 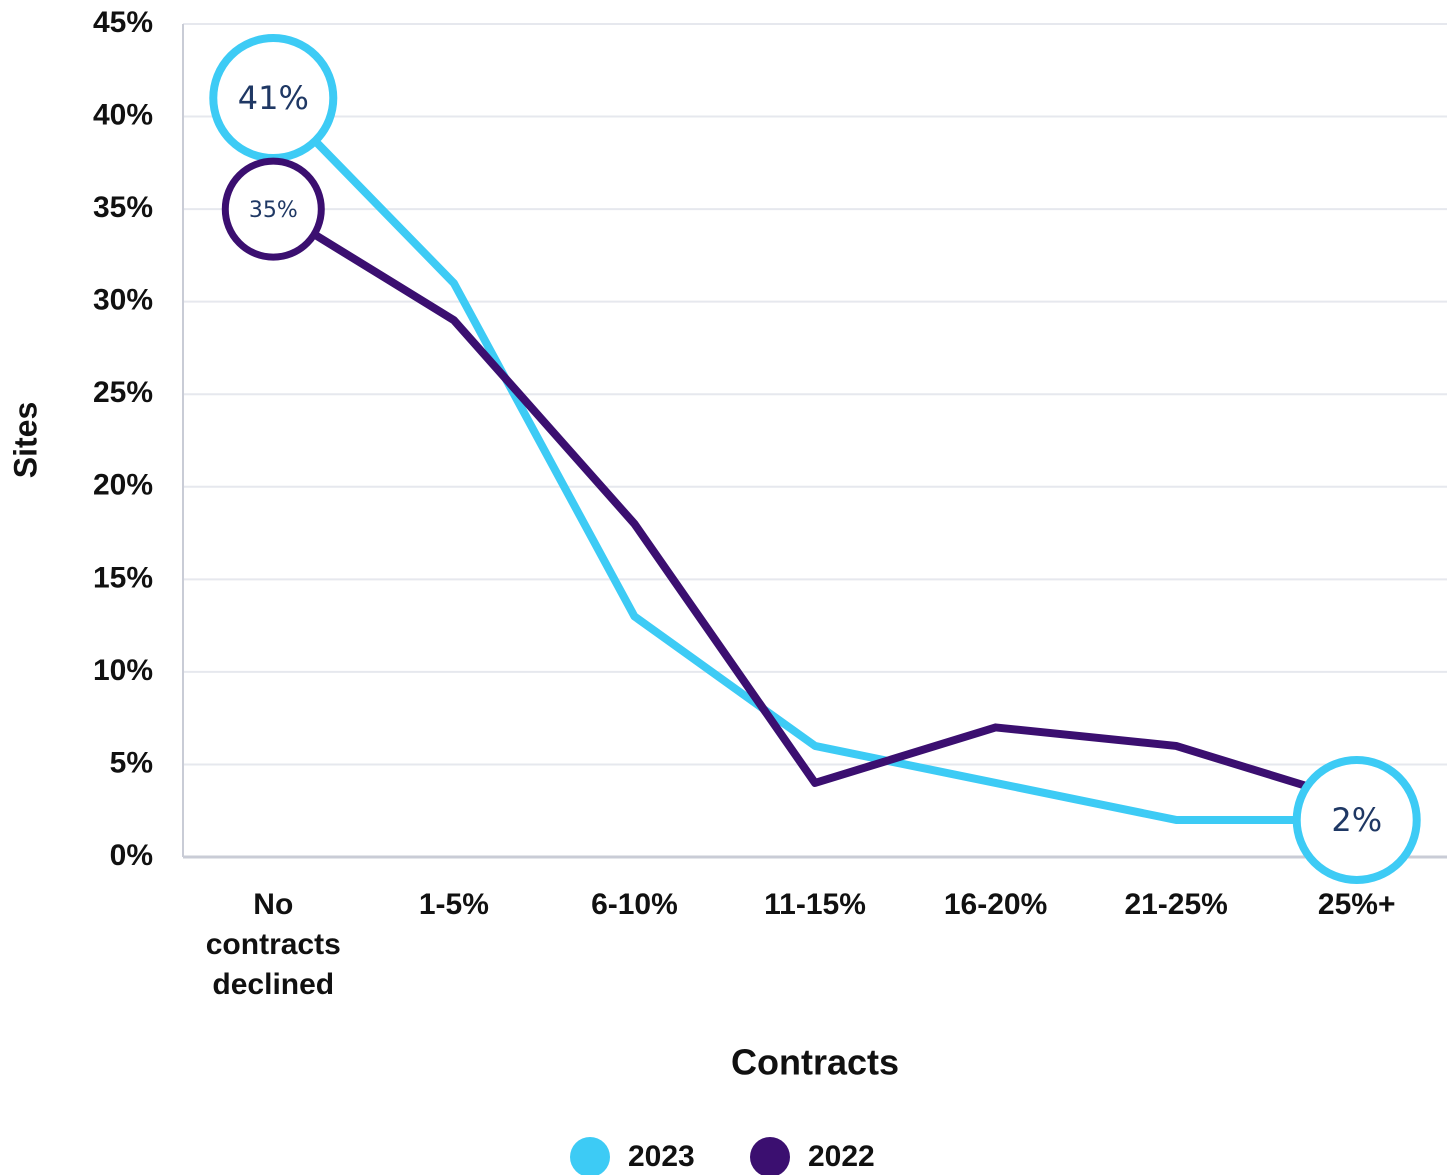 I want to click on value-label: 35%, so click(x=273, y=210).